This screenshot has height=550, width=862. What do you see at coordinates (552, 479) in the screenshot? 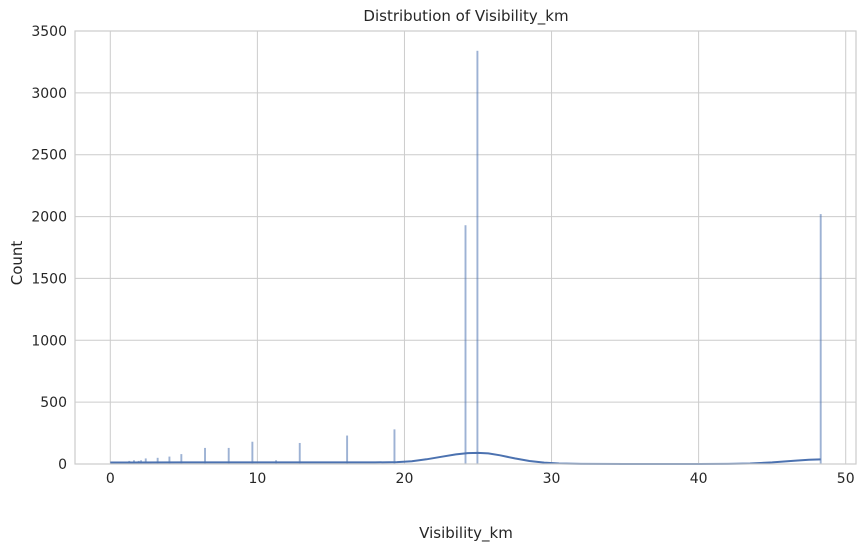
I see `x-tick-label: 30` at bounding box center [552, 479].